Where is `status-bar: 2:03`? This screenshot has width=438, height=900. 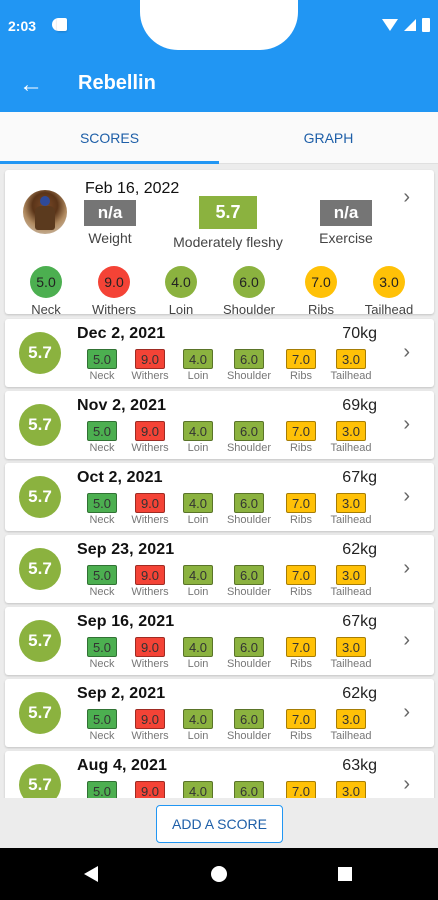 status-bar: 2:03 is located at coordinates (219, 29).